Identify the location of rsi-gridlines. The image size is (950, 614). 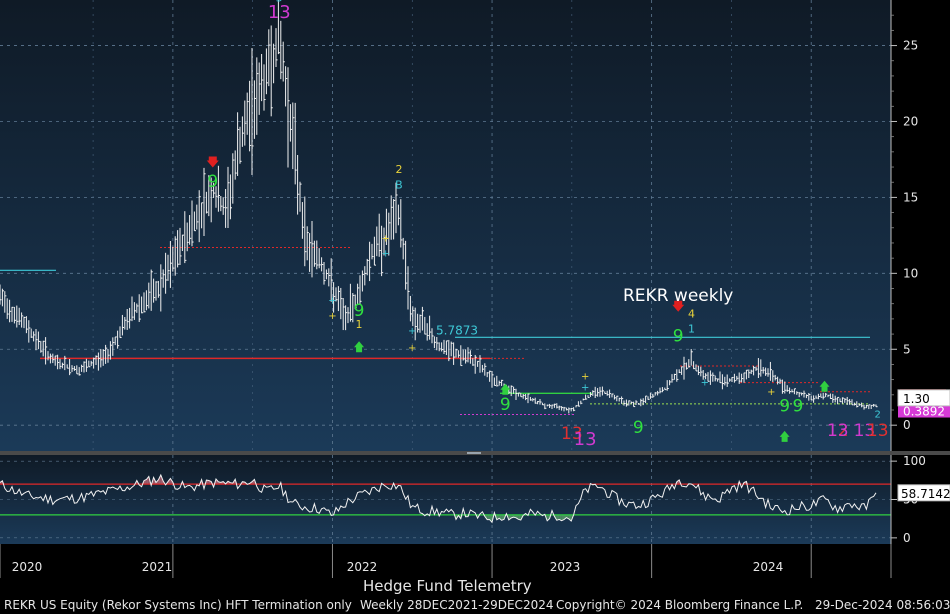
(445, 499).